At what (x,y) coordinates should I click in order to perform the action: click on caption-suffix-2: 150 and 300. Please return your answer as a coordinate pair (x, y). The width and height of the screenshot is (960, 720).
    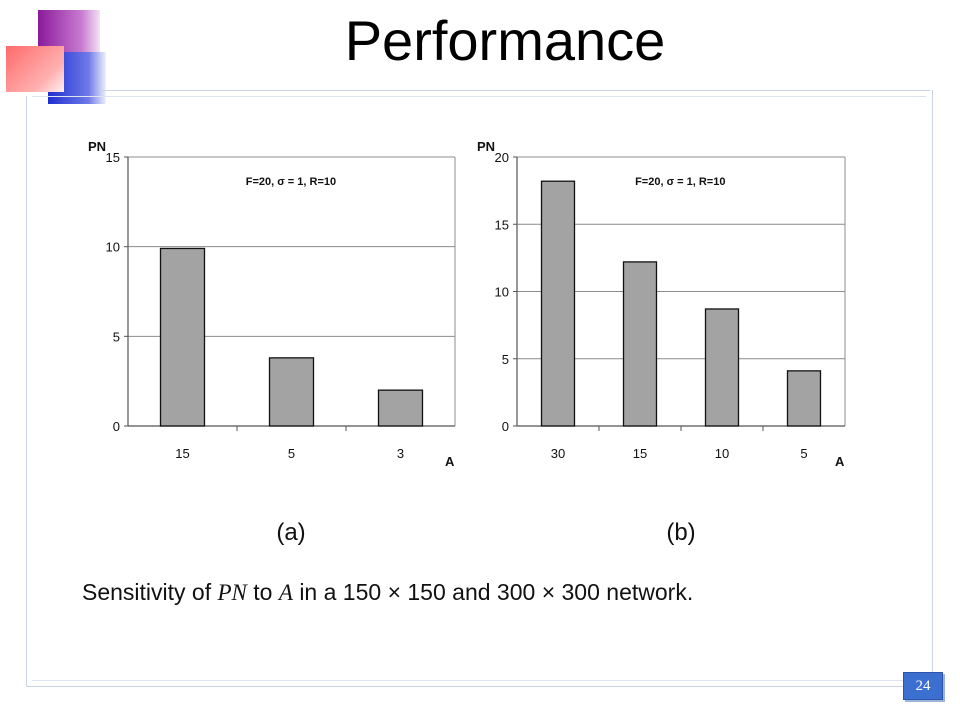
    Looking at the image, I should click on (474, 592).